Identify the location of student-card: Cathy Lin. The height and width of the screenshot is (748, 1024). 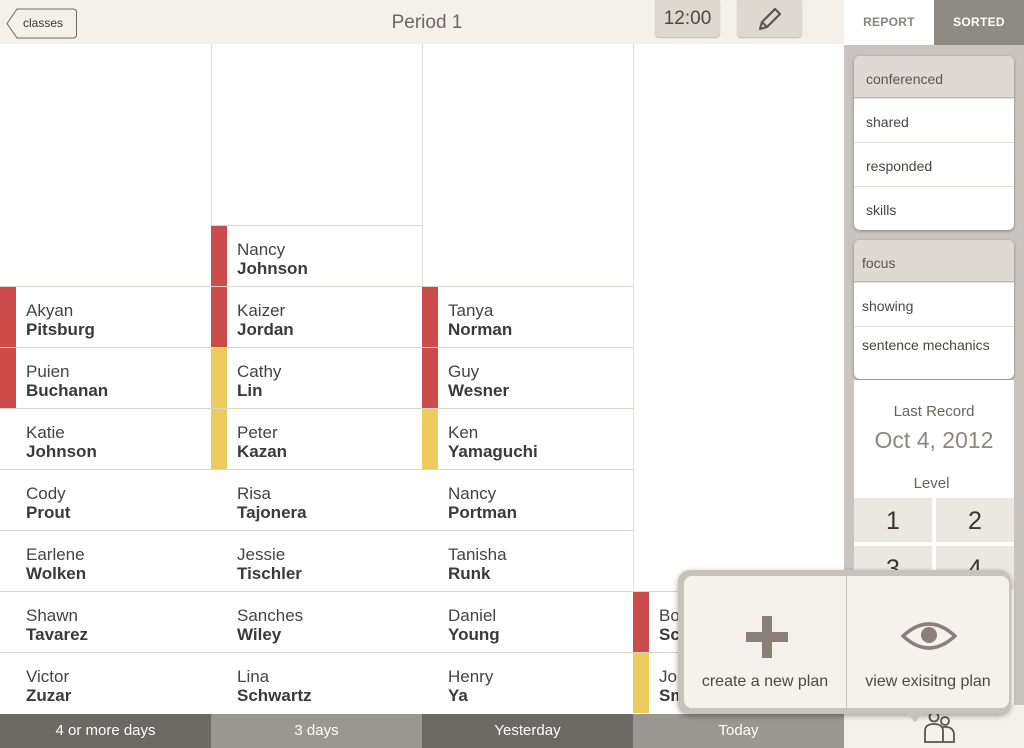
(316, 377).